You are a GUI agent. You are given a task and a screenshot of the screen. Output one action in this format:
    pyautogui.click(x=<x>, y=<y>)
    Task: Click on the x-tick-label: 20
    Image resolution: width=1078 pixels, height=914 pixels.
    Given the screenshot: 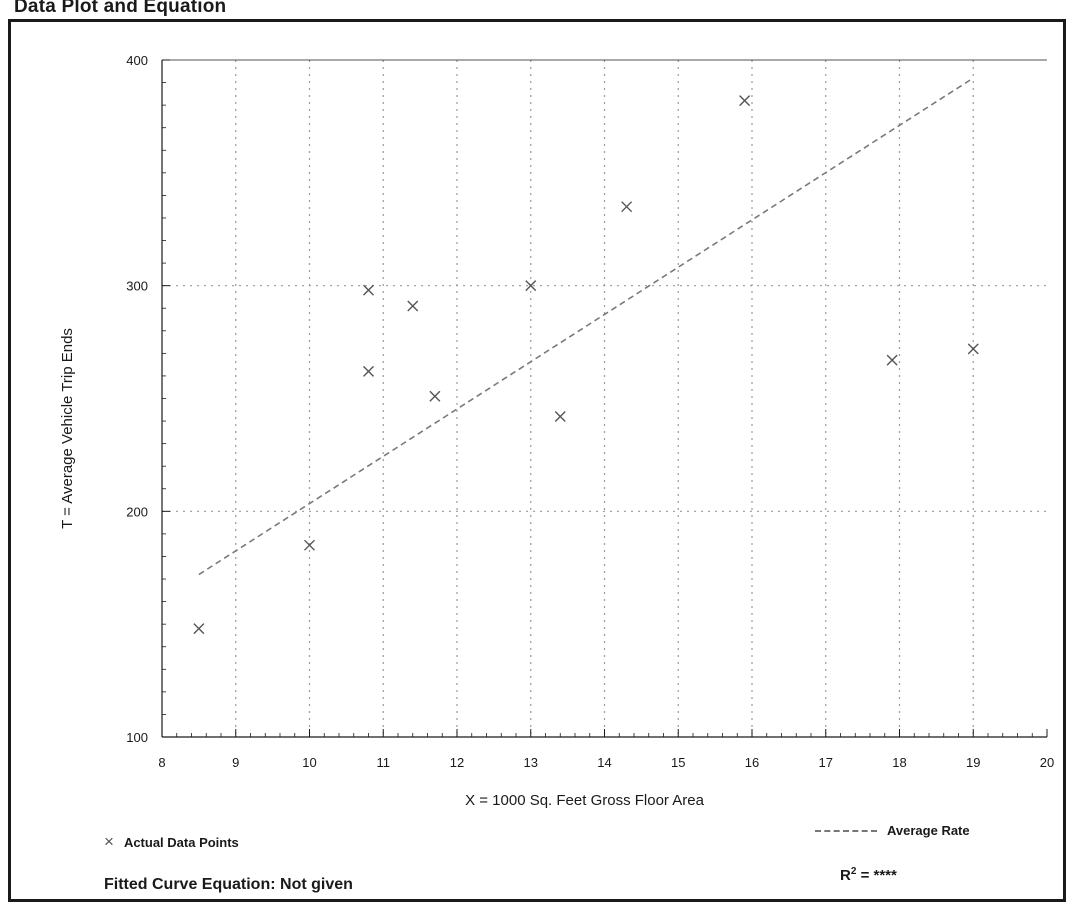 What is the action you would take?
    pyautogui.click(x=1047, y=762)
    